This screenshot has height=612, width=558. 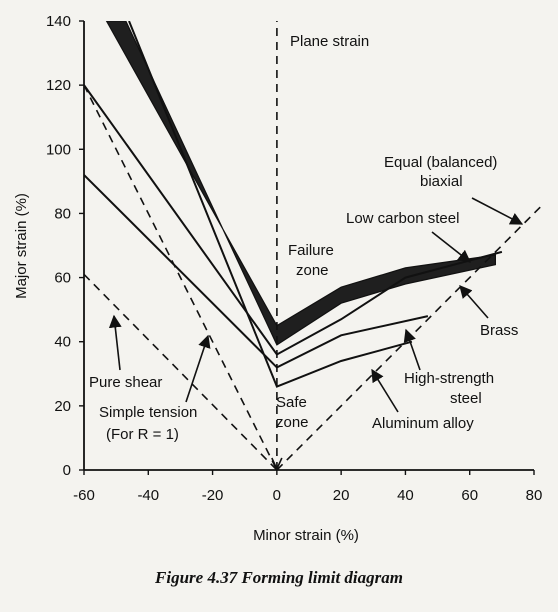 I want to click on arrow-aluminum-alloy, so click(x=385, y=390).